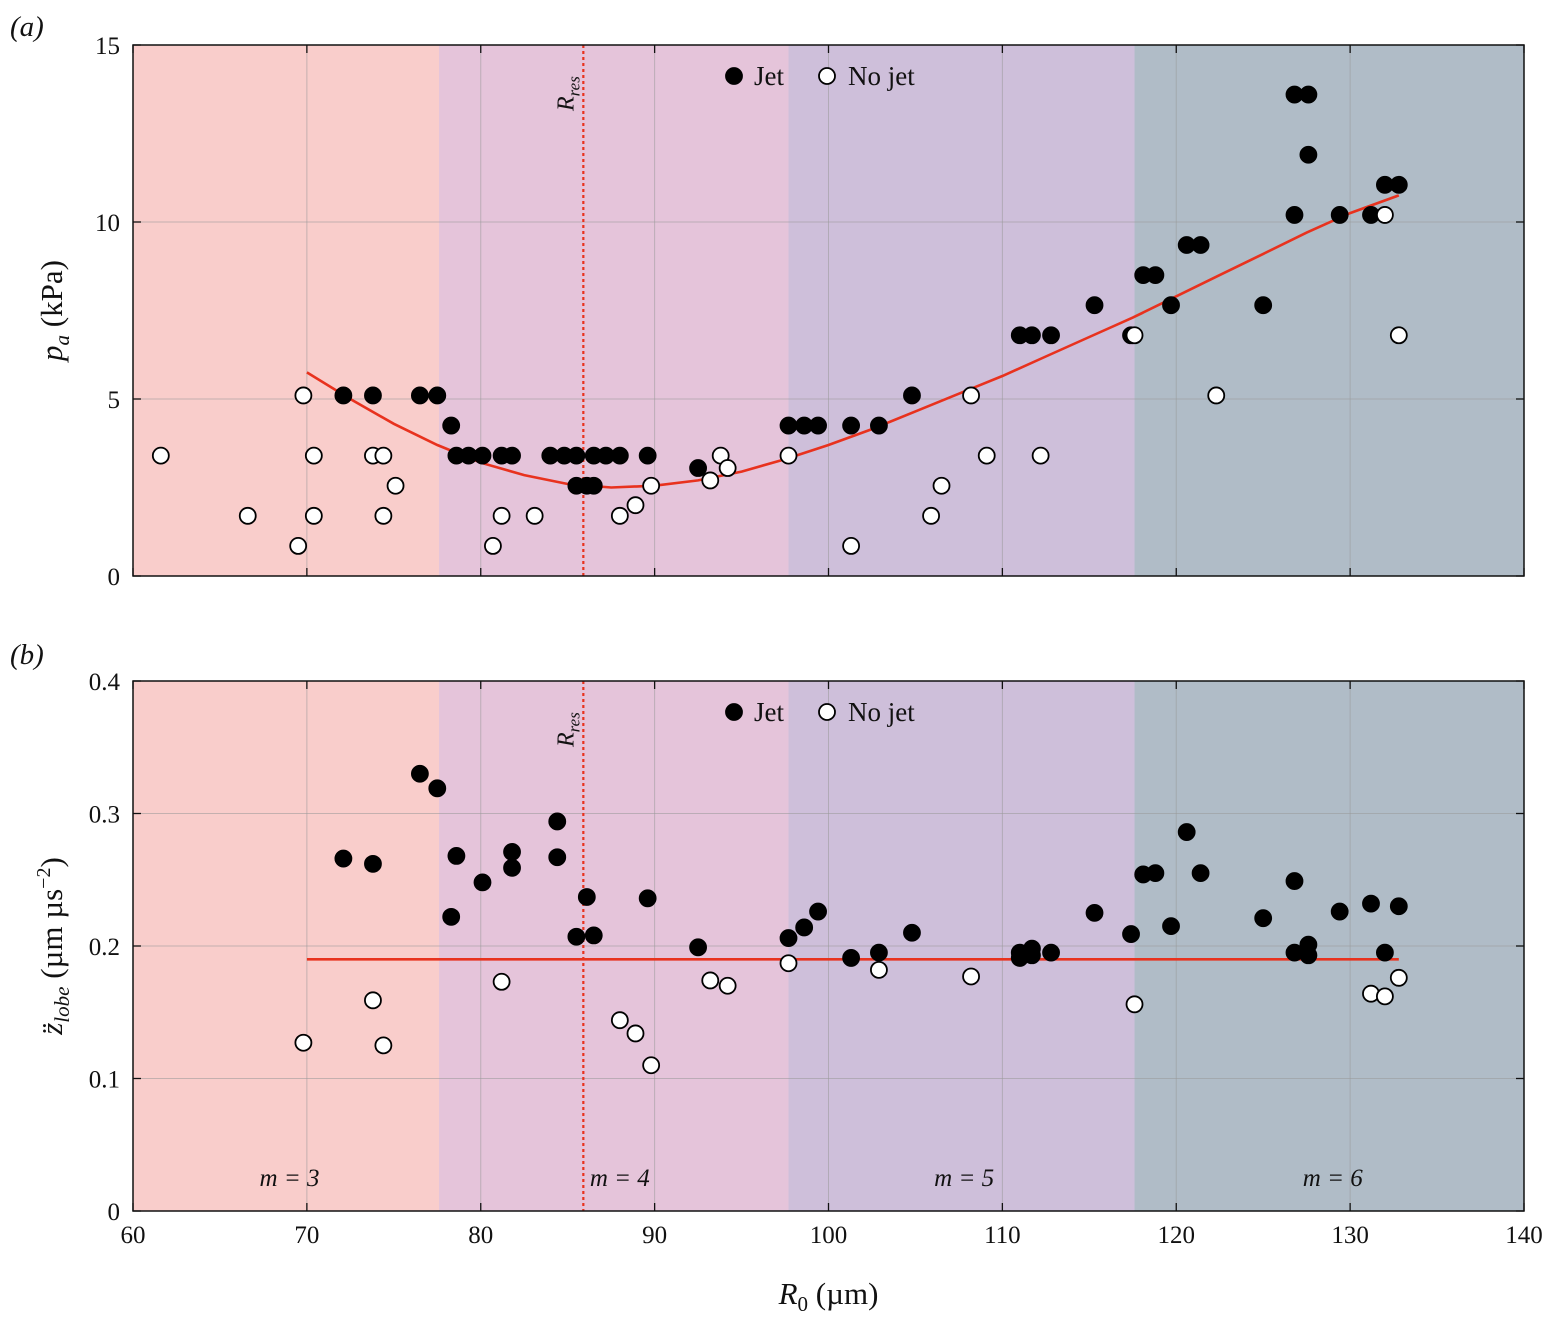 Image resolution: width=1549 pixels, height=1324 pixels. What do you see at coordinates (827, 712) in the screenshot?
I see `legend-nojet-marker` at bounding box center [827, 712].